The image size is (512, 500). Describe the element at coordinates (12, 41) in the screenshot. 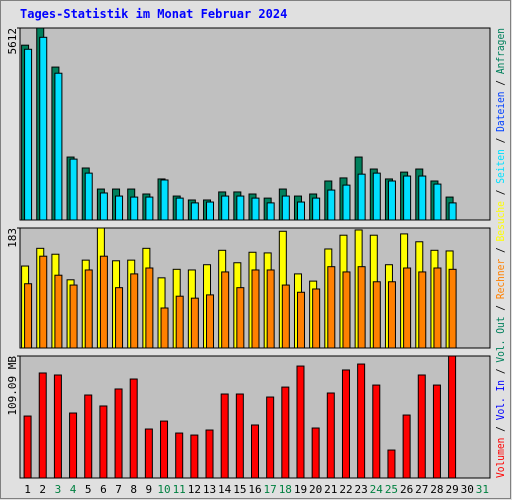

I see `y-tick-label: 5612` at that location.